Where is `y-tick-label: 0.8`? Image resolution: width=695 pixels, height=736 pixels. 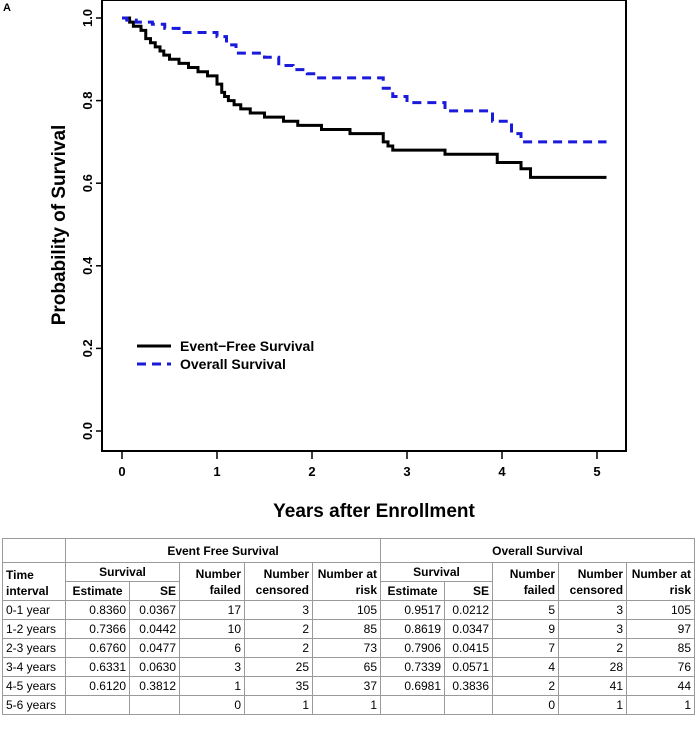 y-tick-label: 0.8 is located at coordinates (87, 101).